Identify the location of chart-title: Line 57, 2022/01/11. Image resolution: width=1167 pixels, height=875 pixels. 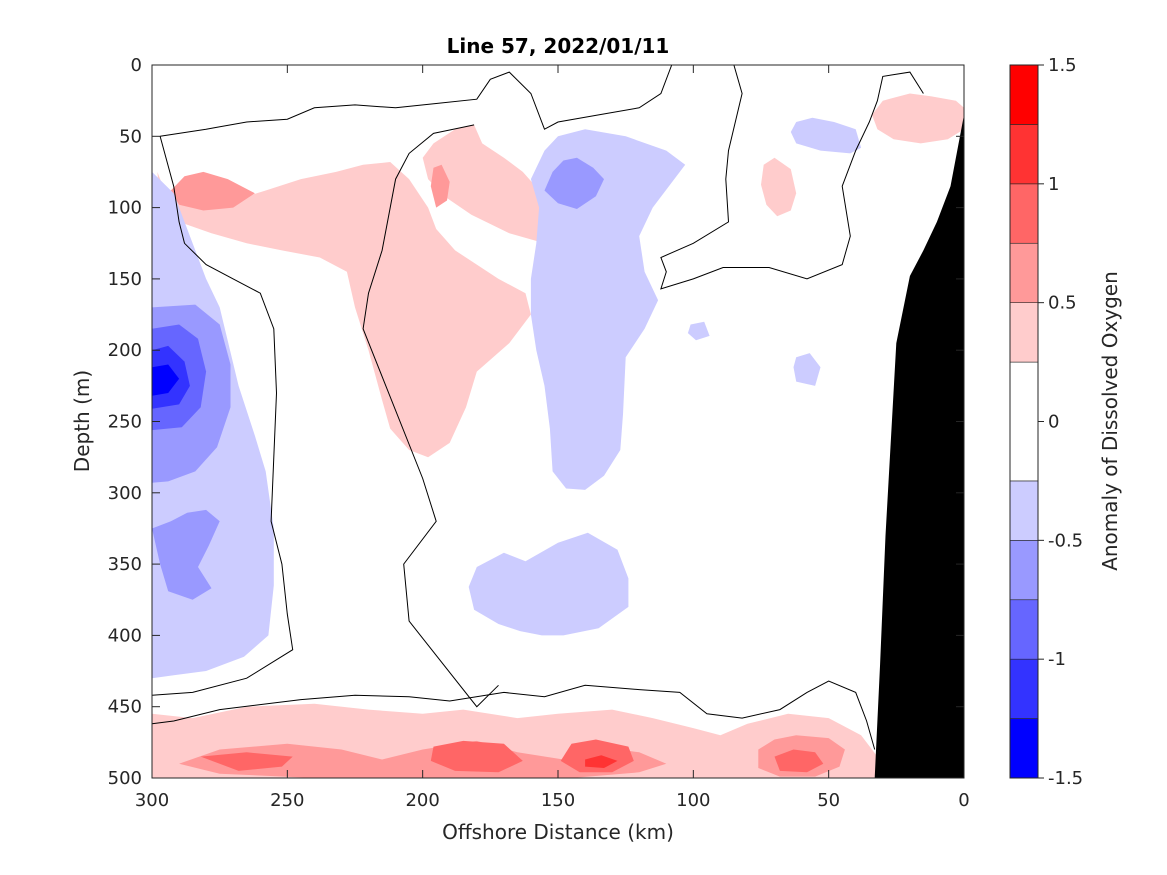
(558, 46).